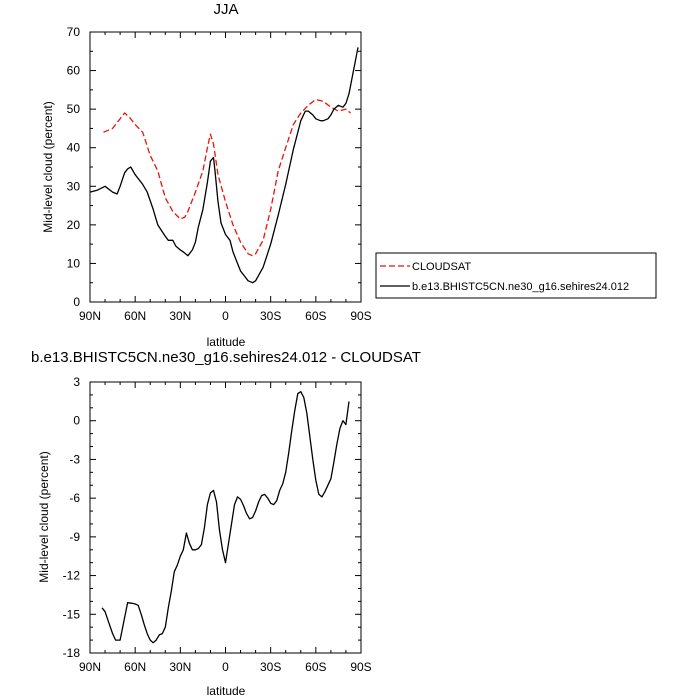  I want to click on top-series-lines, so click(224, 165).